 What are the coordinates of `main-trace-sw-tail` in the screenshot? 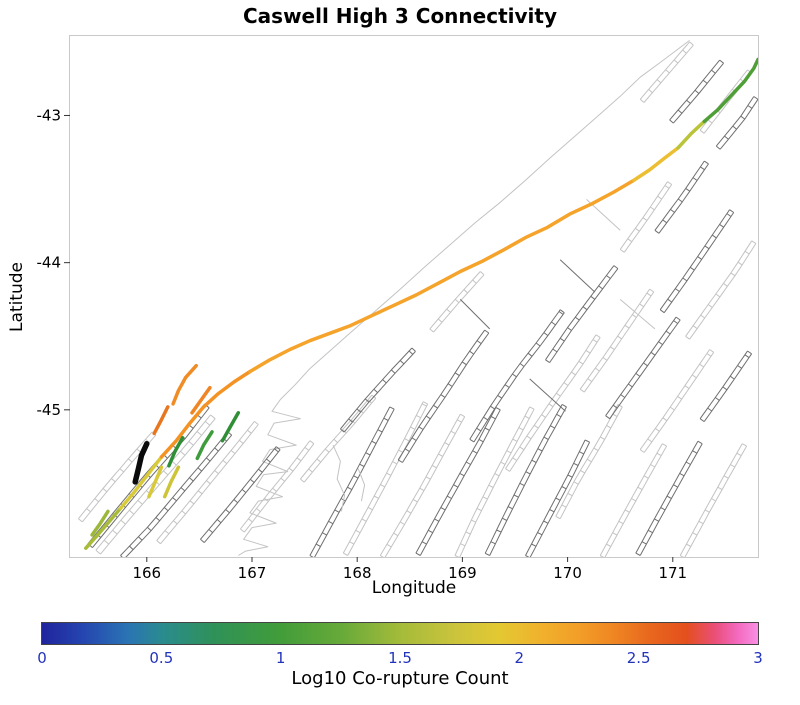 It's located at (103, 528).